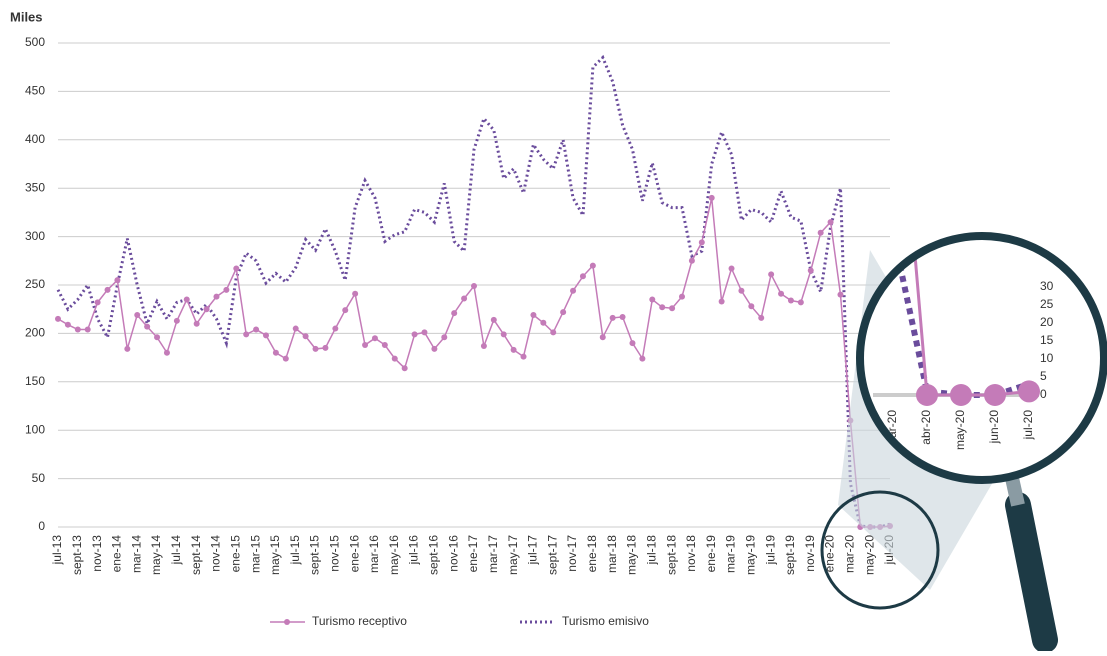 This screenshot has width=1107, height=656. Describe the element at coordinates (39, 478) in the screenshot. I see `y-tick-label: 50` at that location.